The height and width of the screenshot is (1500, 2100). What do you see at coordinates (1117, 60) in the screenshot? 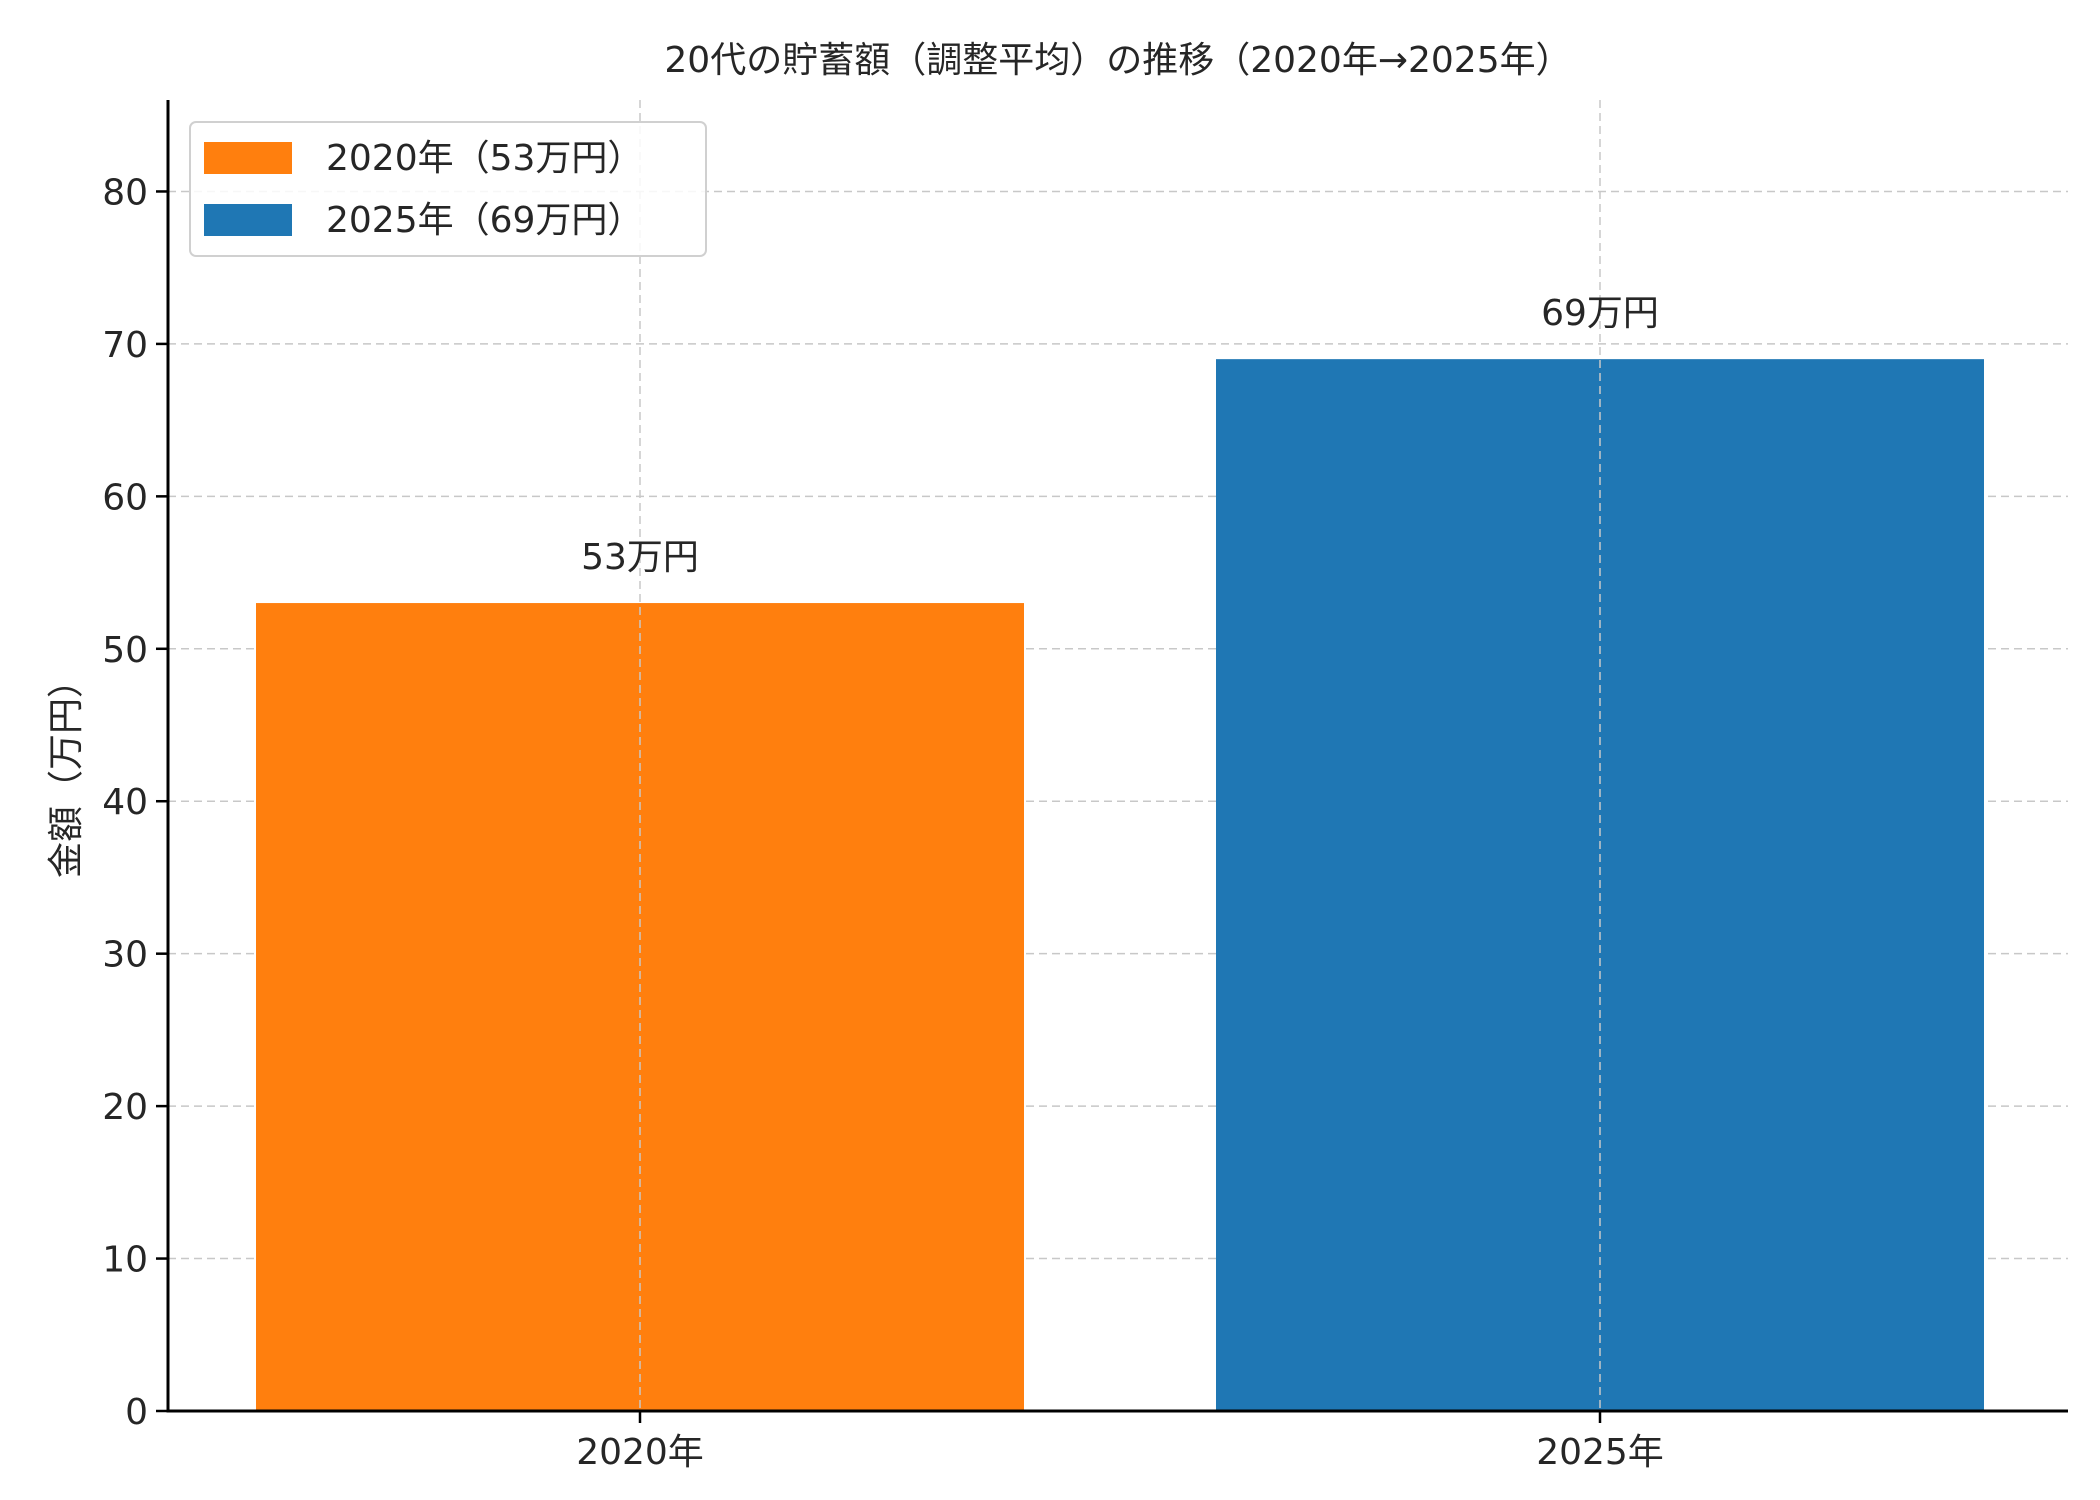
I see `chart-title: 20代の貯蓄額（調整平均）の推移（2020年→2025年）` at bounding box center [1117, 60].